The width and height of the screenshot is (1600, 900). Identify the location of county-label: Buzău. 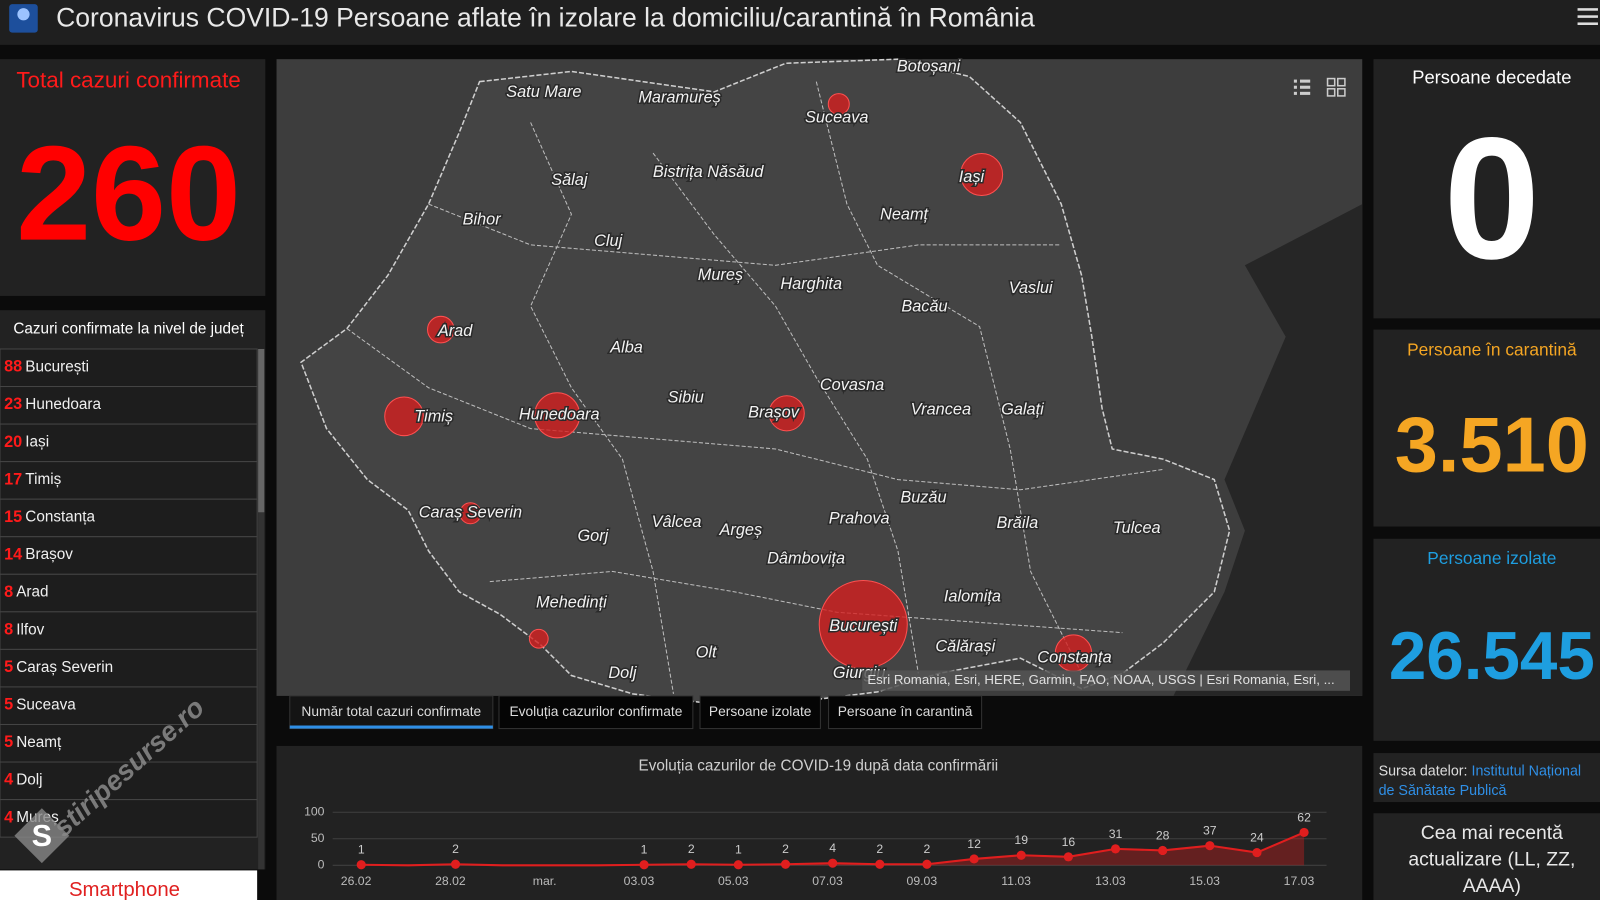
(923, 497).